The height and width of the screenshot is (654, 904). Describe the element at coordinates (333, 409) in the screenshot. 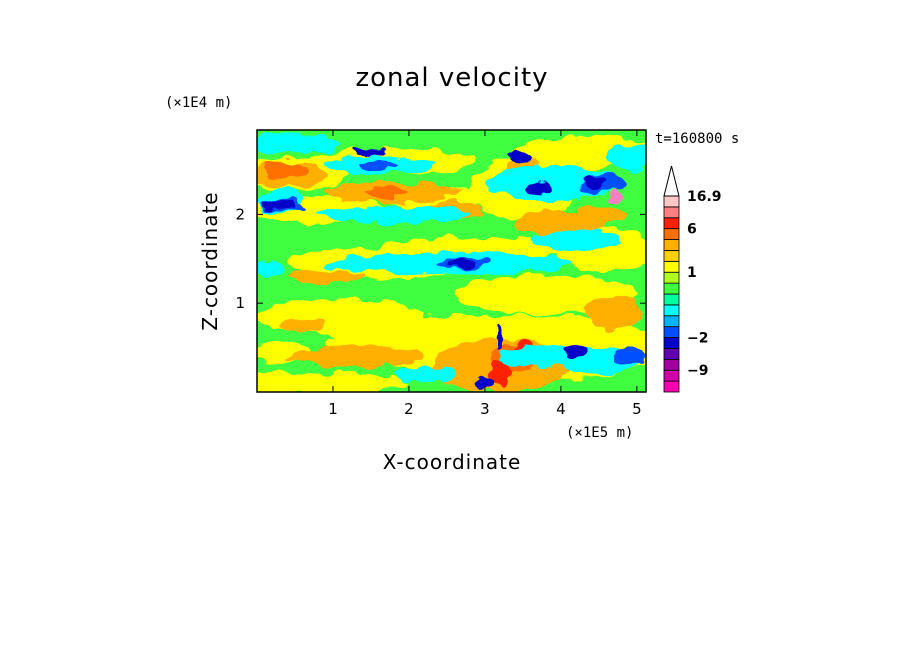

I see `x-tick-label: 1` at that location.